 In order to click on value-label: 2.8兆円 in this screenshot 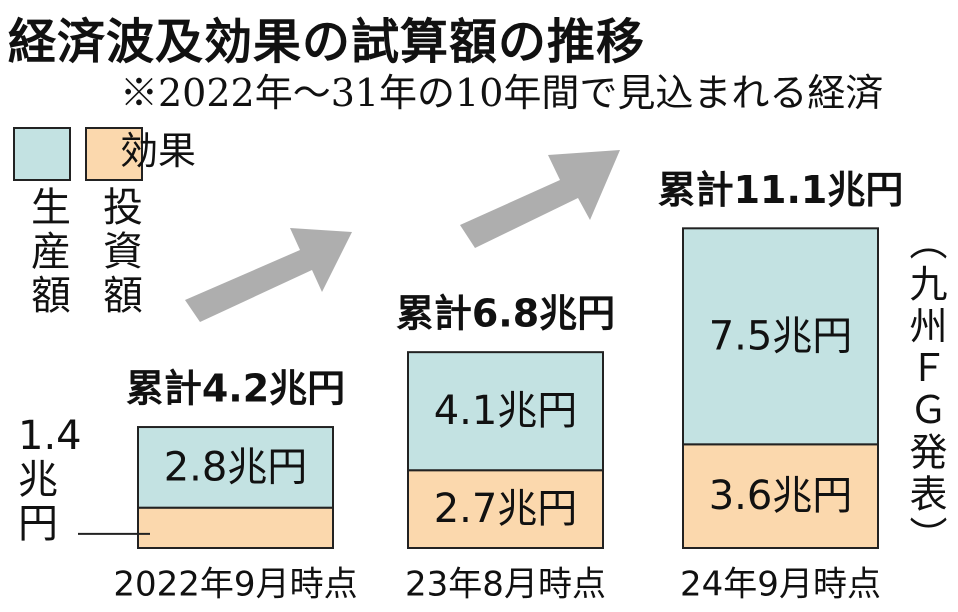, I will do `click(236, 467)`.